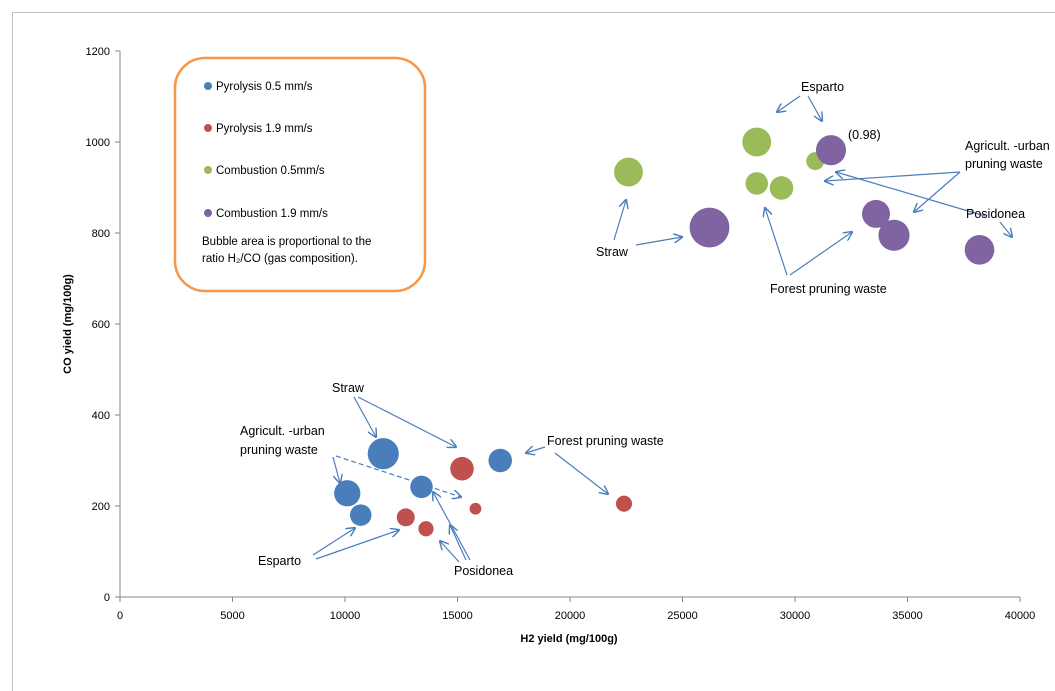 The image size is (1055, 691). I want to click on annotation-ratio-098: (0.98), so click(864, 135).